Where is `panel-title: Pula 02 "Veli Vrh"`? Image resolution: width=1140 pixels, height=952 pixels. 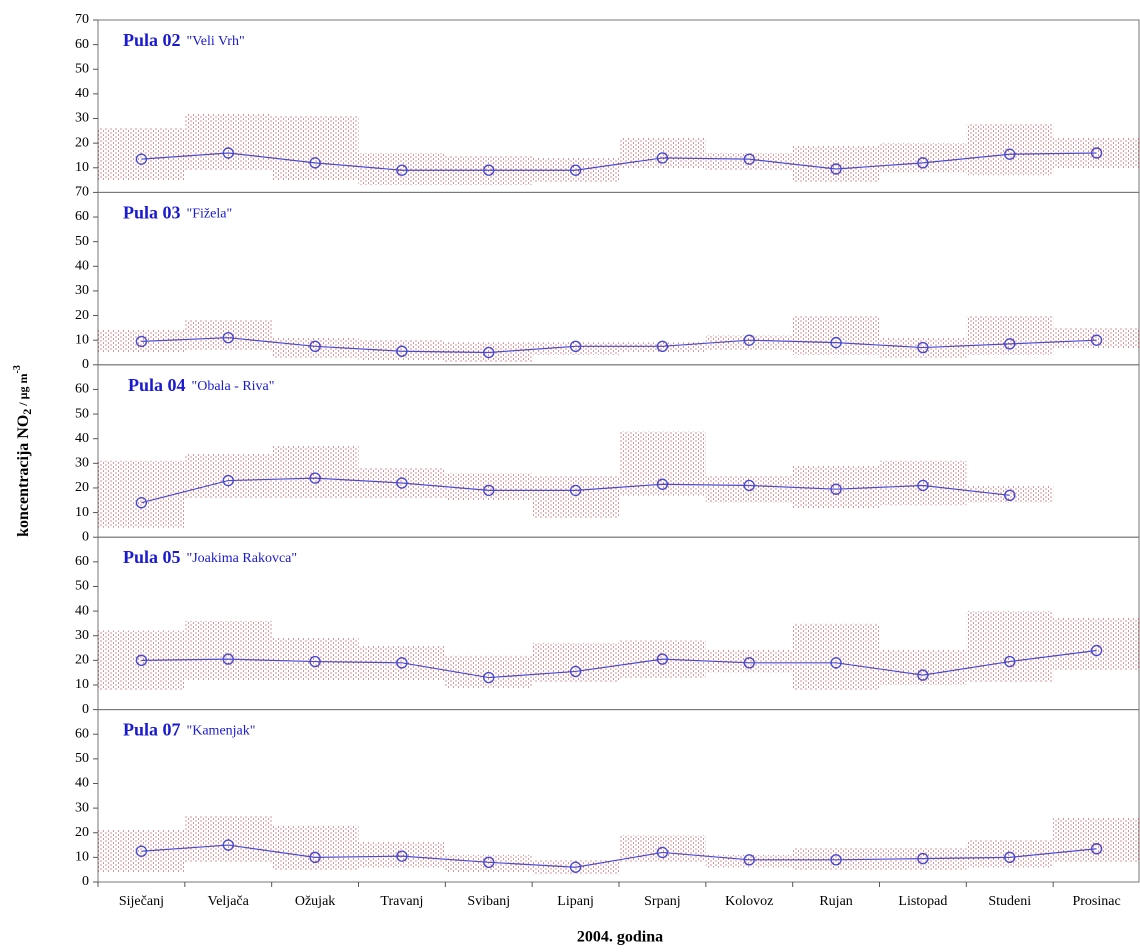 panel-title: Pula 02 "Veli Vrh" is located at coordinates (184, 40).